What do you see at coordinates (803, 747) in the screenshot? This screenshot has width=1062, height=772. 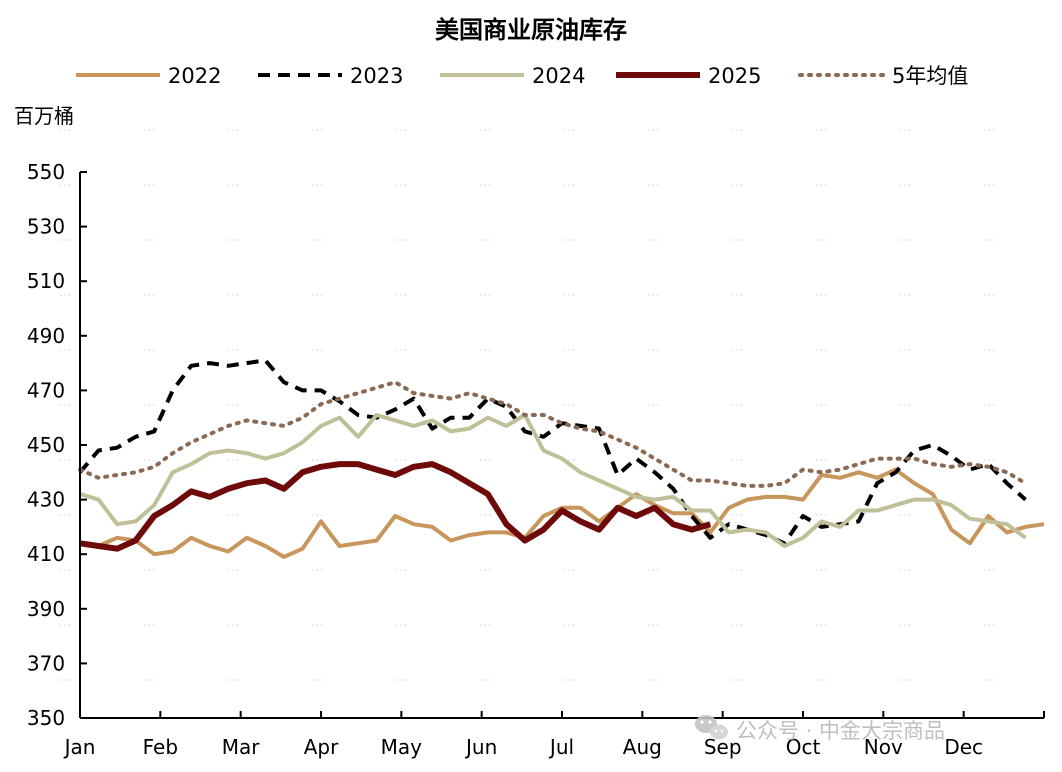 I see `x-tick-label: Oct` at bounding box center [803, 747].